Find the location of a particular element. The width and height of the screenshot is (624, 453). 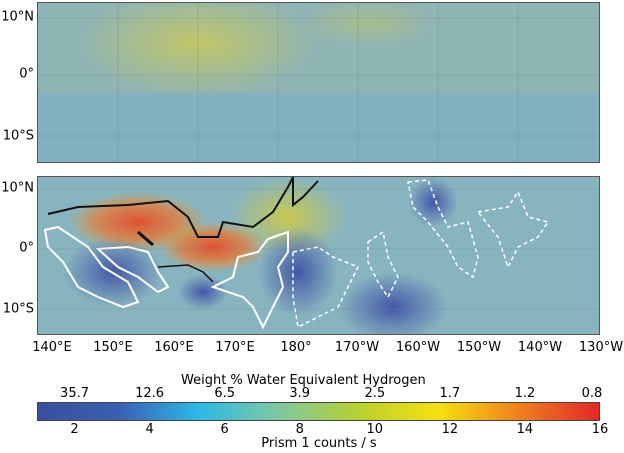

colorbar-count-tick: 6 is located at coordinates (224, 429).